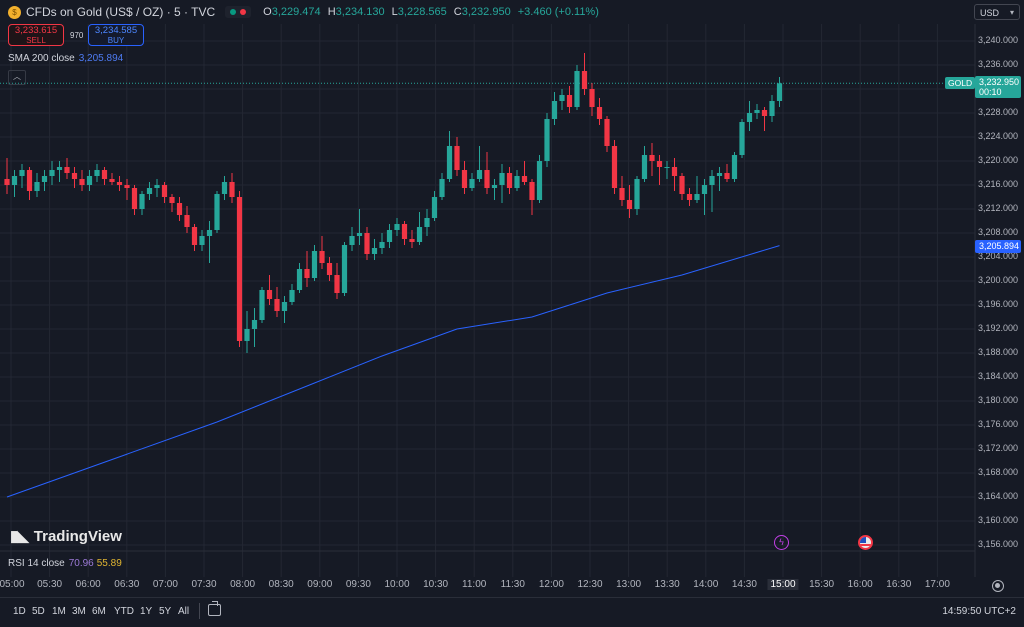  Describe the element at coordinates (199, 611) in the screenshot. I see `toolbar-divider` at that location.